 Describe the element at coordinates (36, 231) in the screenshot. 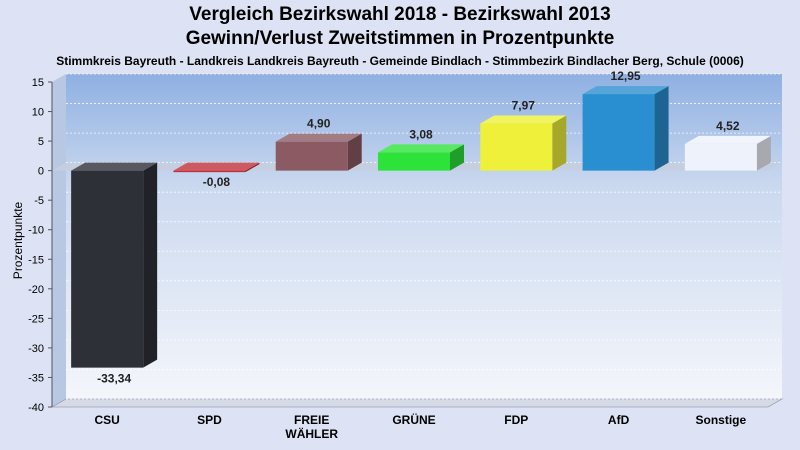

I see `y-tick-label: -10` at that location.